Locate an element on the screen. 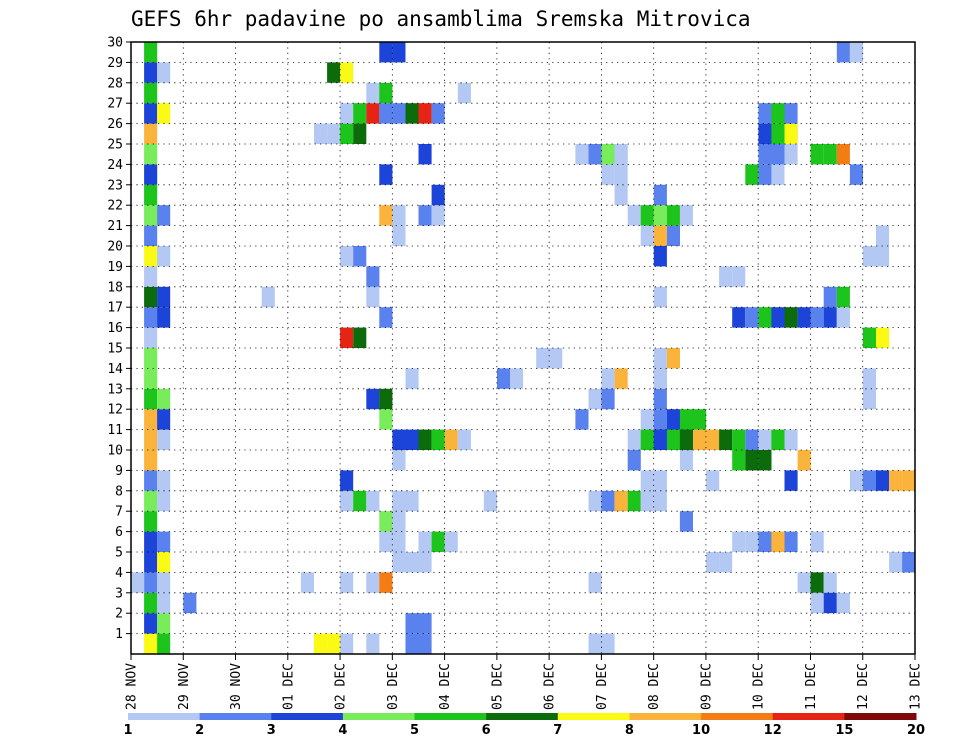 Image resolution: width=960 pixels, height=742 pixels. y-tick-label: 13 is located at coordinates (115, 389).